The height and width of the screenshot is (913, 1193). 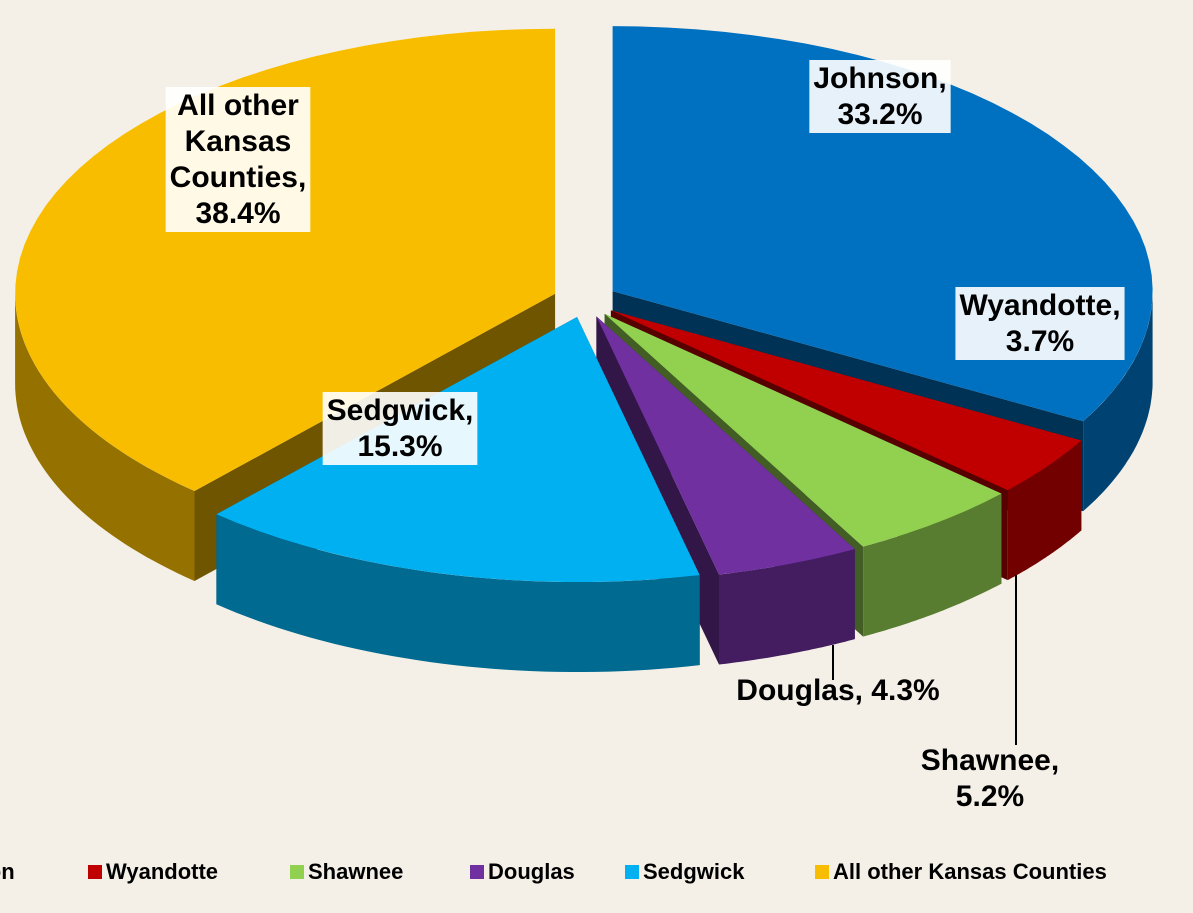 I want to click on data-label-group: Douglas, 4.3%, so click(x=837, y=690).